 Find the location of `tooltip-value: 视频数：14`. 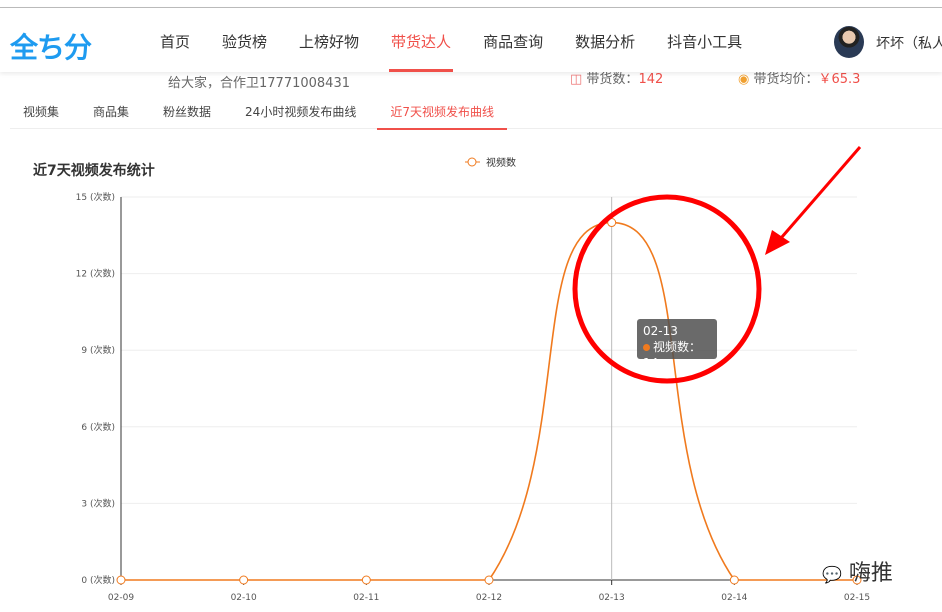

tooltip-value: 视频数：14 is located at coordinates (672, 355).